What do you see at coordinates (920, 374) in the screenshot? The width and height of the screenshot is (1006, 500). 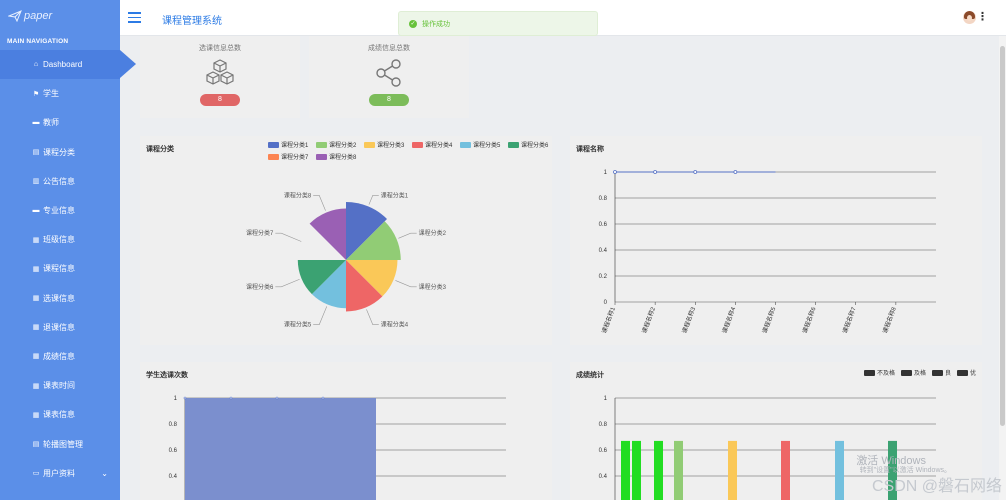 I see `legend-label: 及格` at bounding box center [920, 374].